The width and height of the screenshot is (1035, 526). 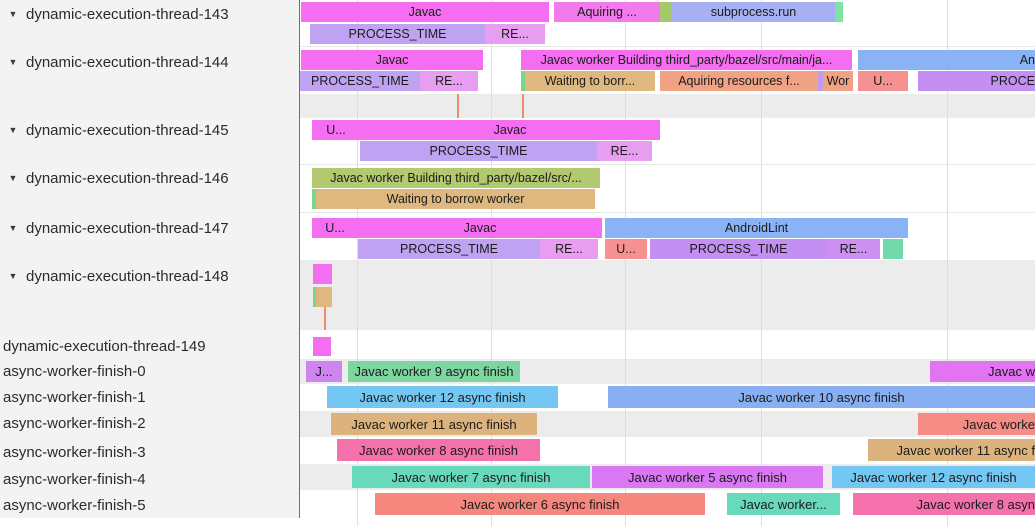 I want to click on track-label-row: ▼ dynamic-execution-thread-146, so click(x=149, y=178).